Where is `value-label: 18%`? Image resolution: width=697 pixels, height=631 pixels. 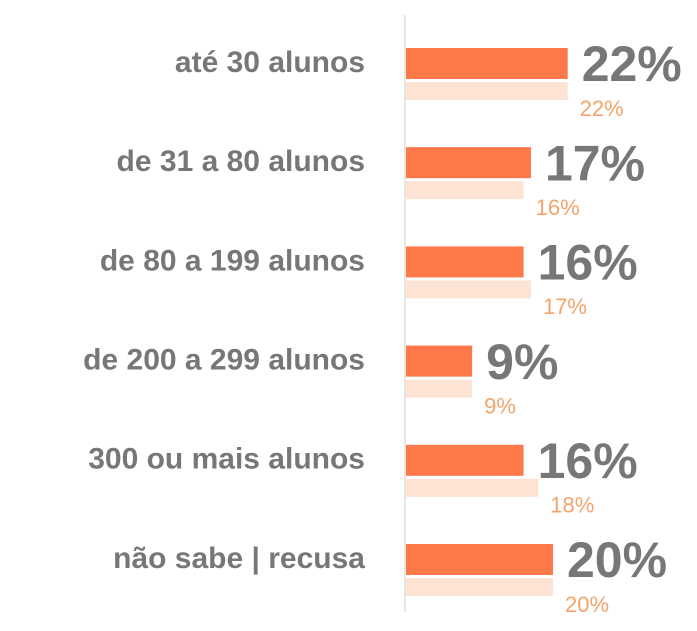 value-label: 18% is located at coordinates (572, 505).